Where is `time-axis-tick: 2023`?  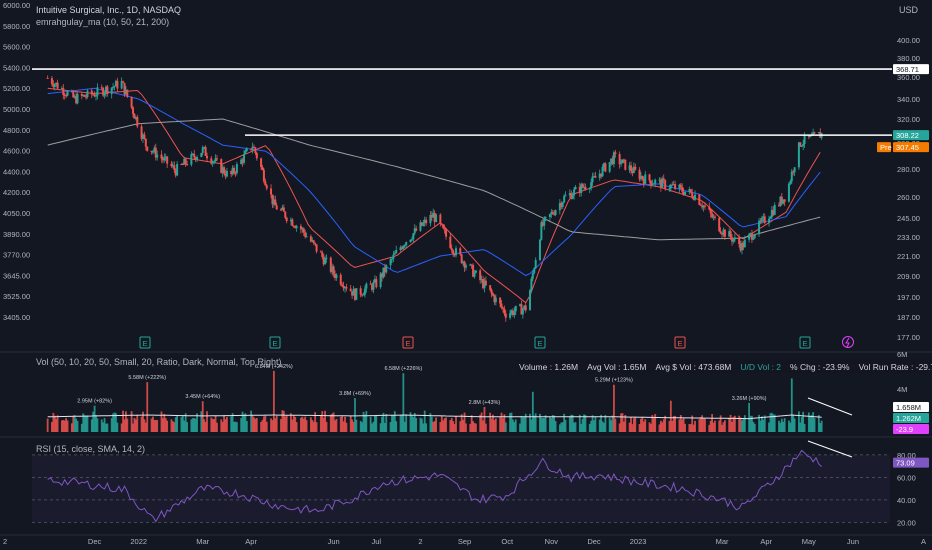
time-axis-tick: 2023 is located at coordinates (638, 541).